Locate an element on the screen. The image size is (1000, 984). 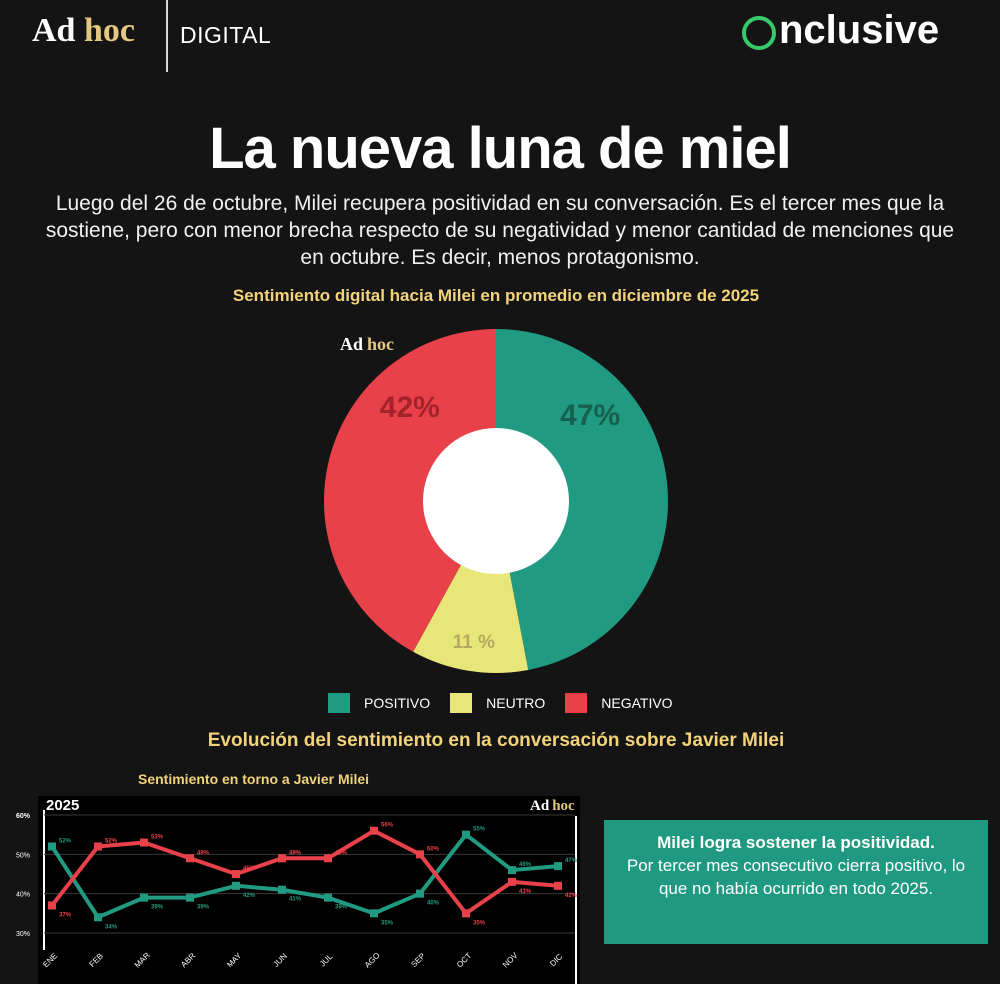
header-divider is located at coordinates (167, 36).